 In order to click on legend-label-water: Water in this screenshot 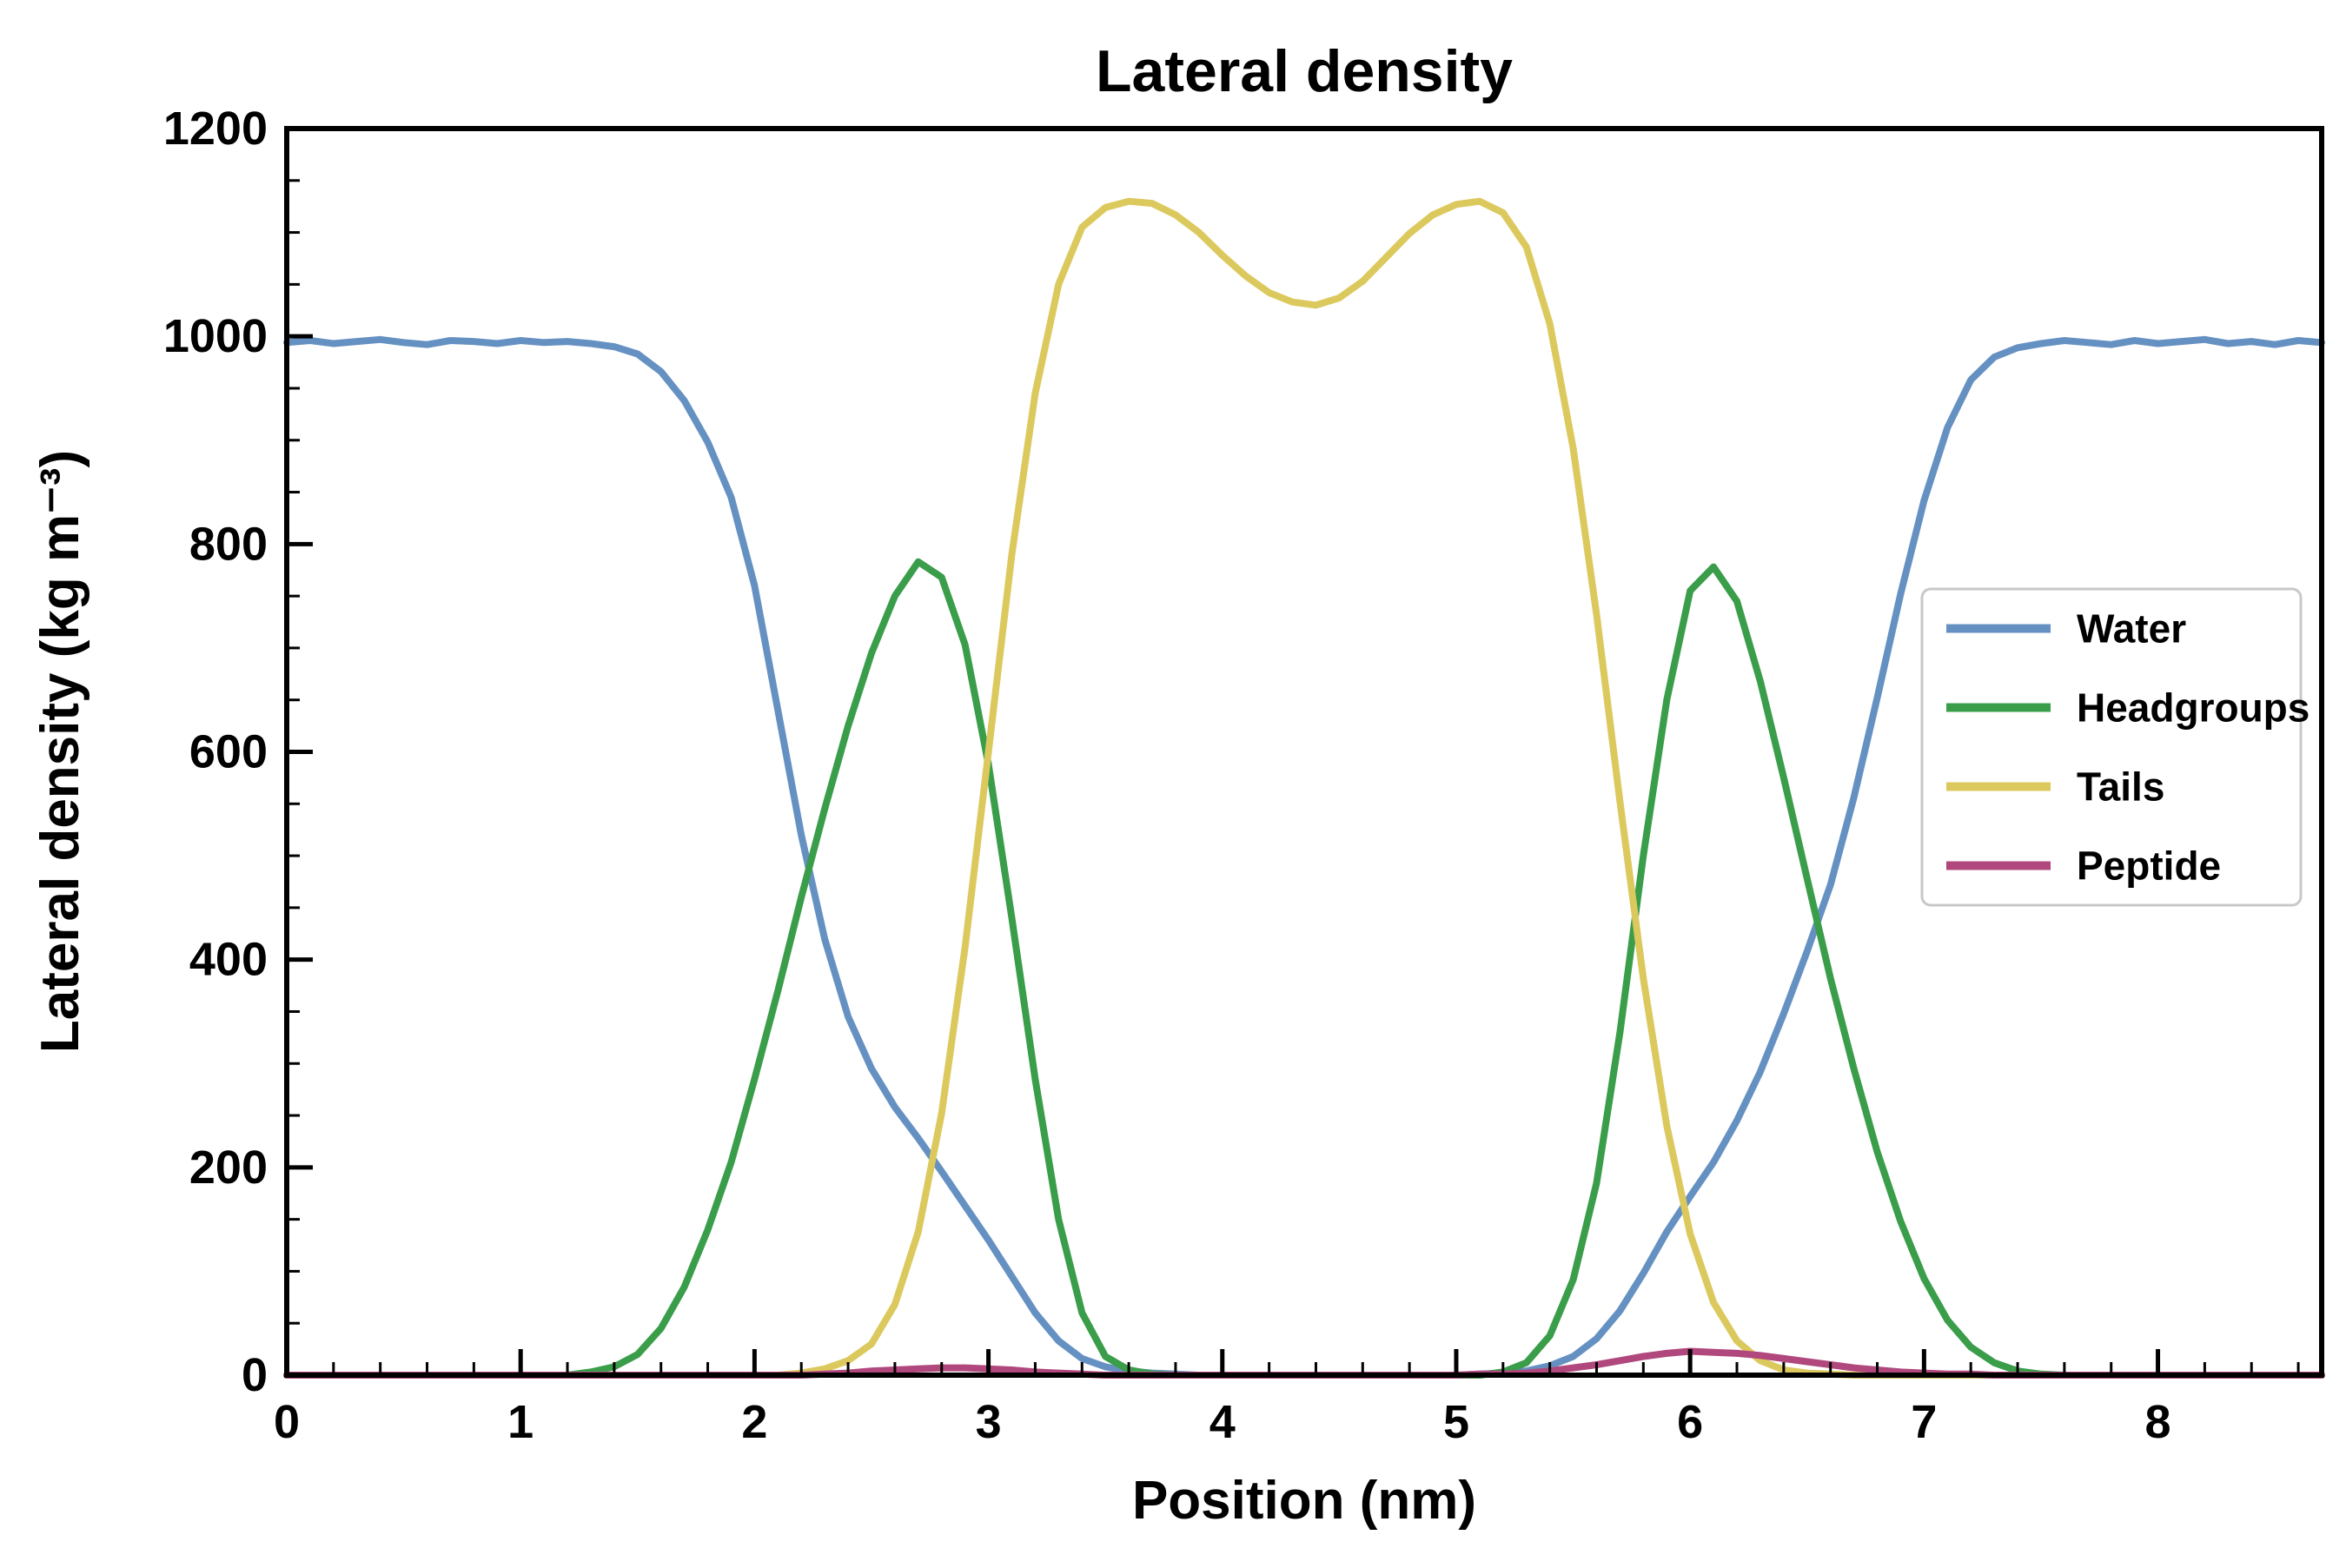, I will do `click(2131, 629)`.